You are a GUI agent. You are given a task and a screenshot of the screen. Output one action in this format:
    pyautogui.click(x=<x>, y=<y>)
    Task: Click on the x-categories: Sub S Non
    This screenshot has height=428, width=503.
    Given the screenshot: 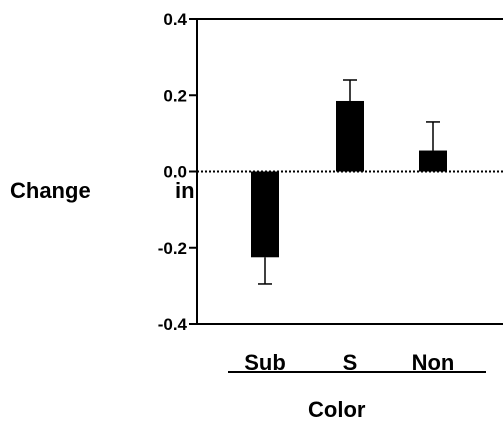 What is the action you would take?
    pyautogui.click(x=349, y=362)
    